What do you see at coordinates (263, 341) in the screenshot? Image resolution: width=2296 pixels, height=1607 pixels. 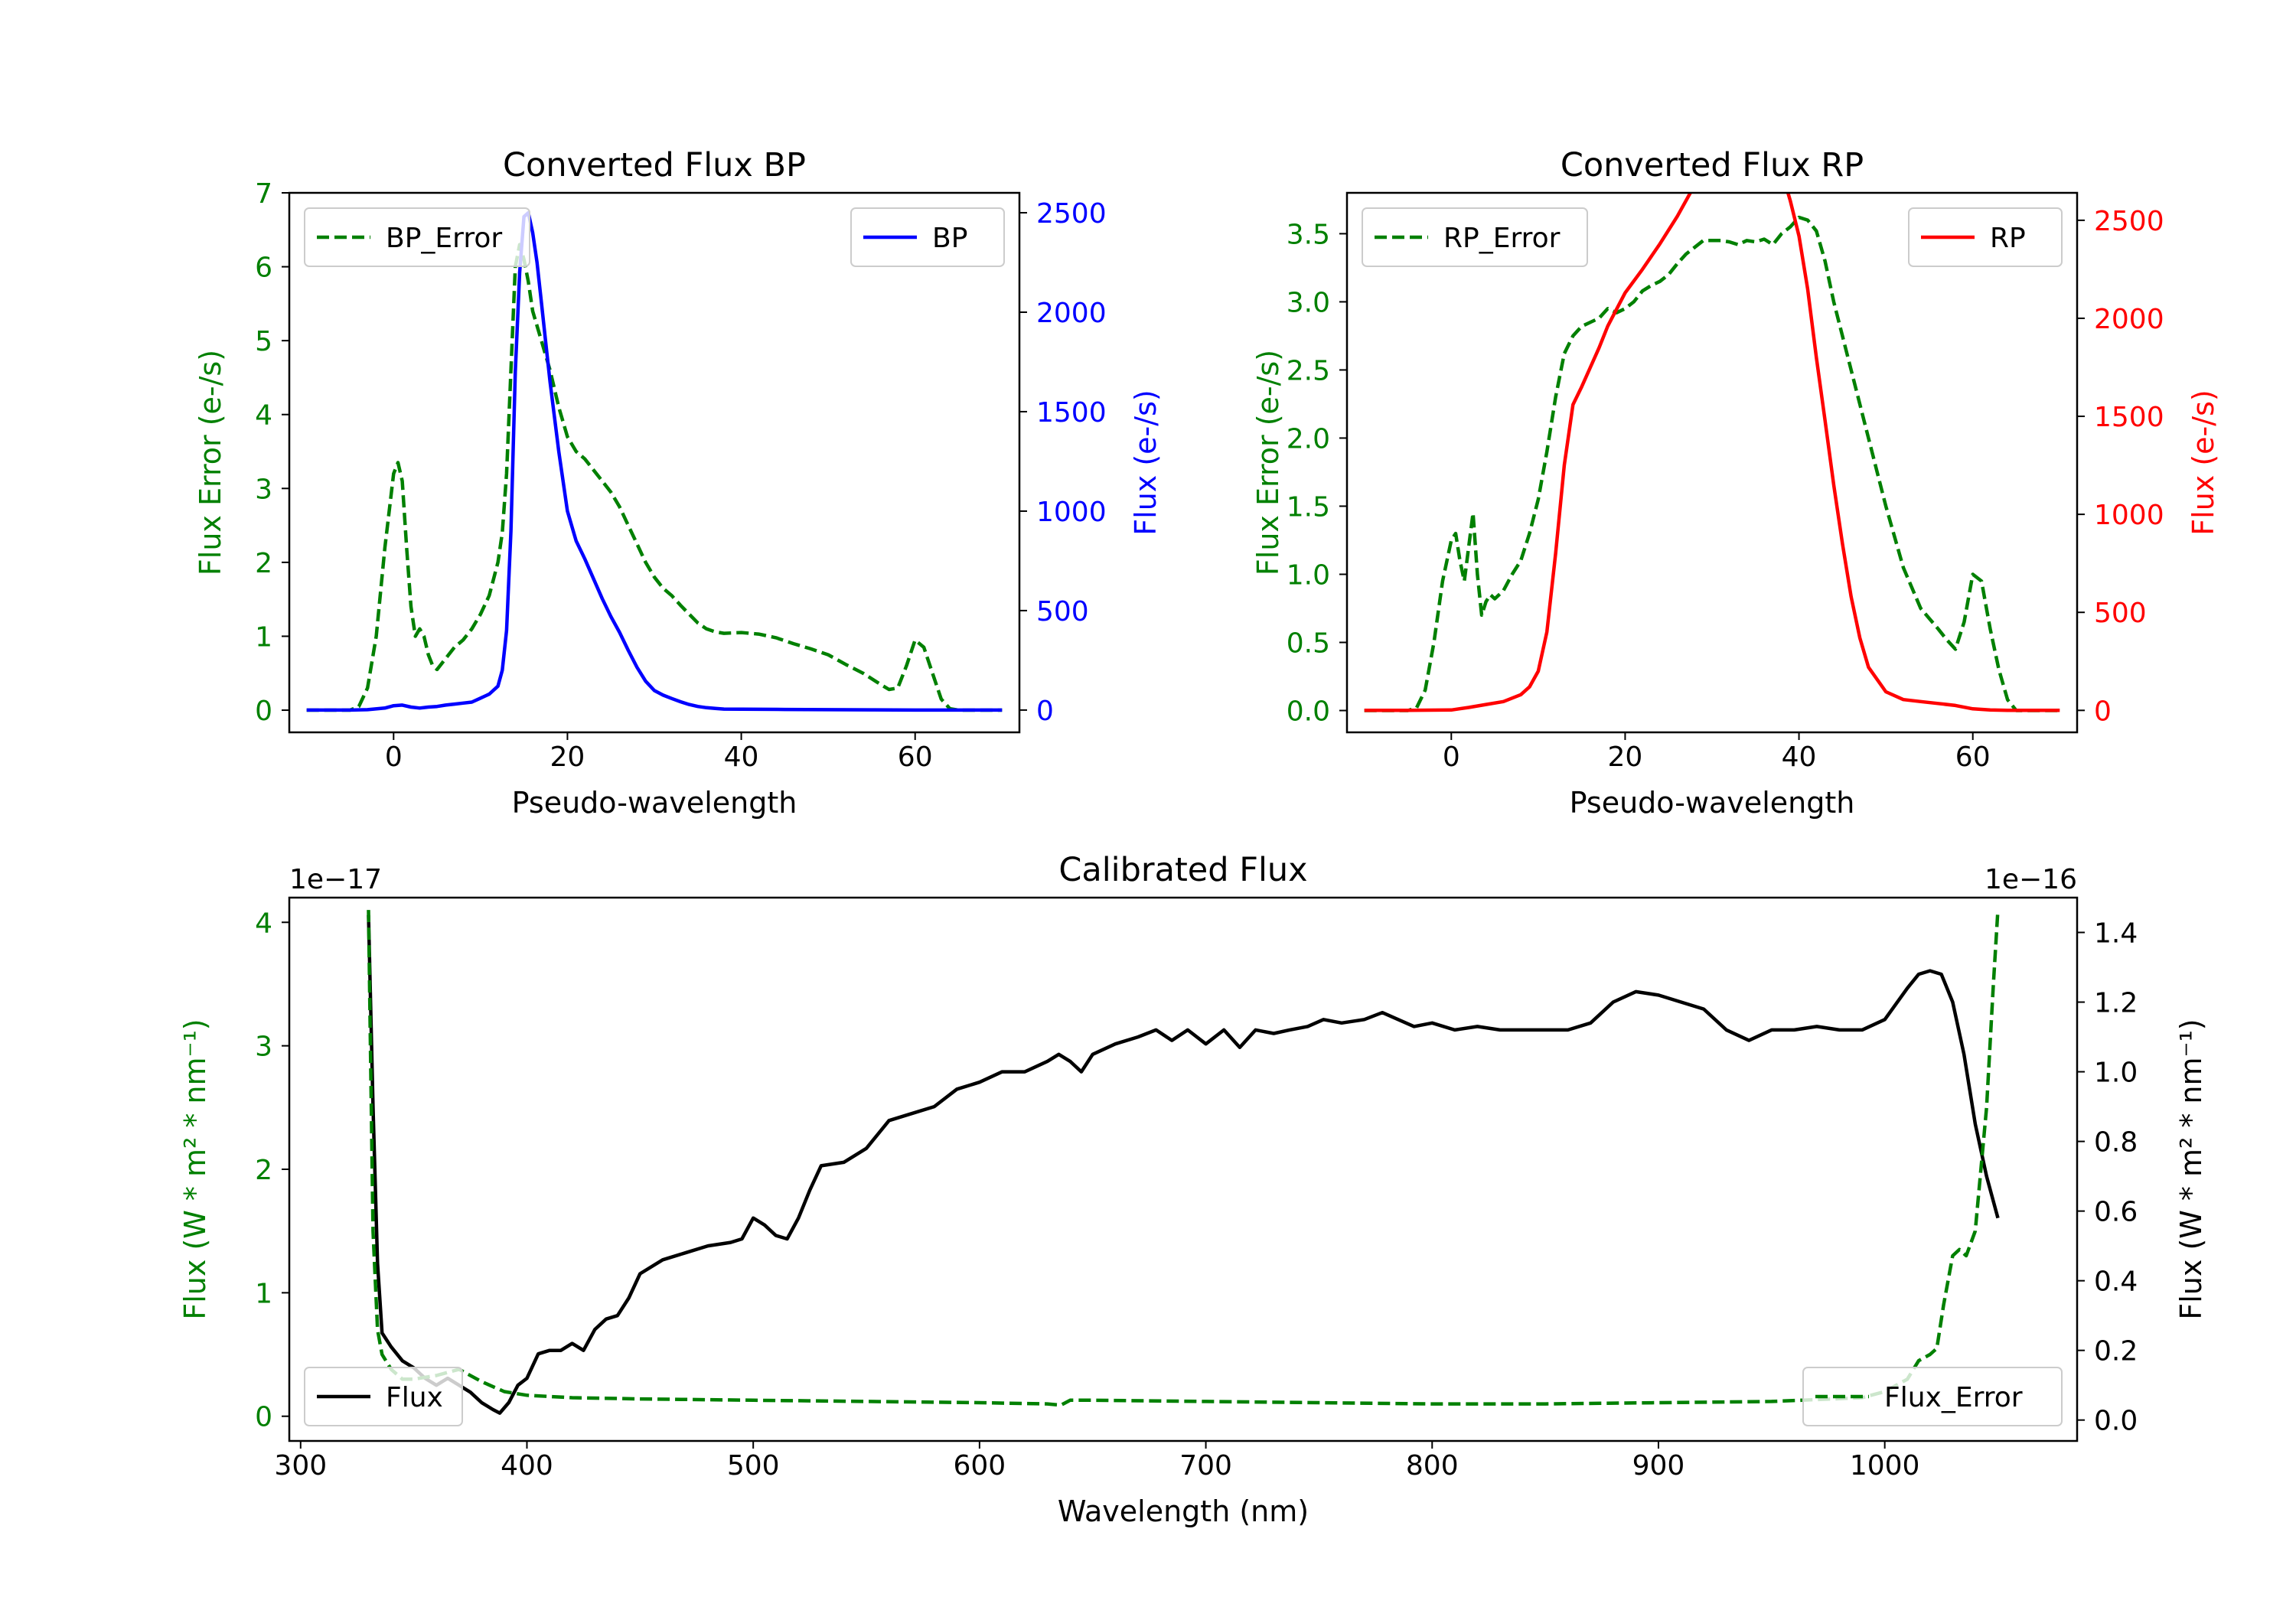 I see `y-left-tick-label: 5` at bounding box center [263, 341].